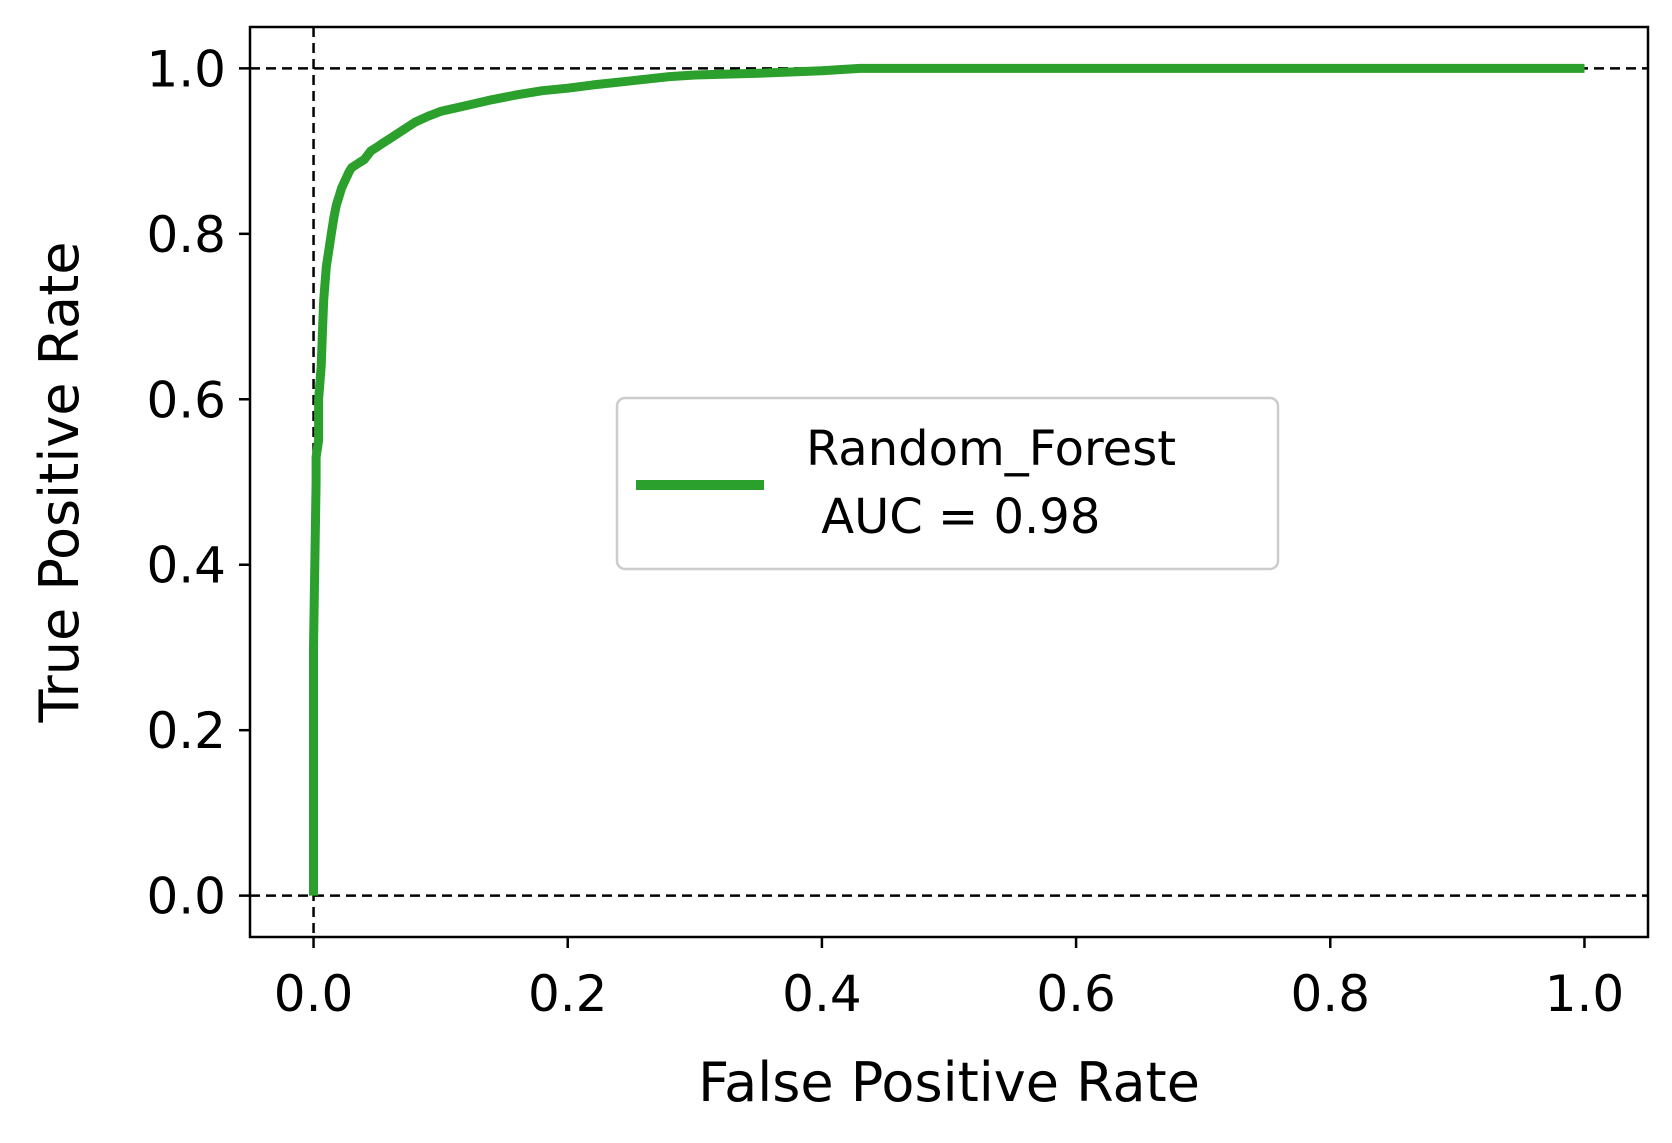  Describe the element at coordinates (568, 994) in the screenshot. I see `x-tick-label: 0.2` at that location.